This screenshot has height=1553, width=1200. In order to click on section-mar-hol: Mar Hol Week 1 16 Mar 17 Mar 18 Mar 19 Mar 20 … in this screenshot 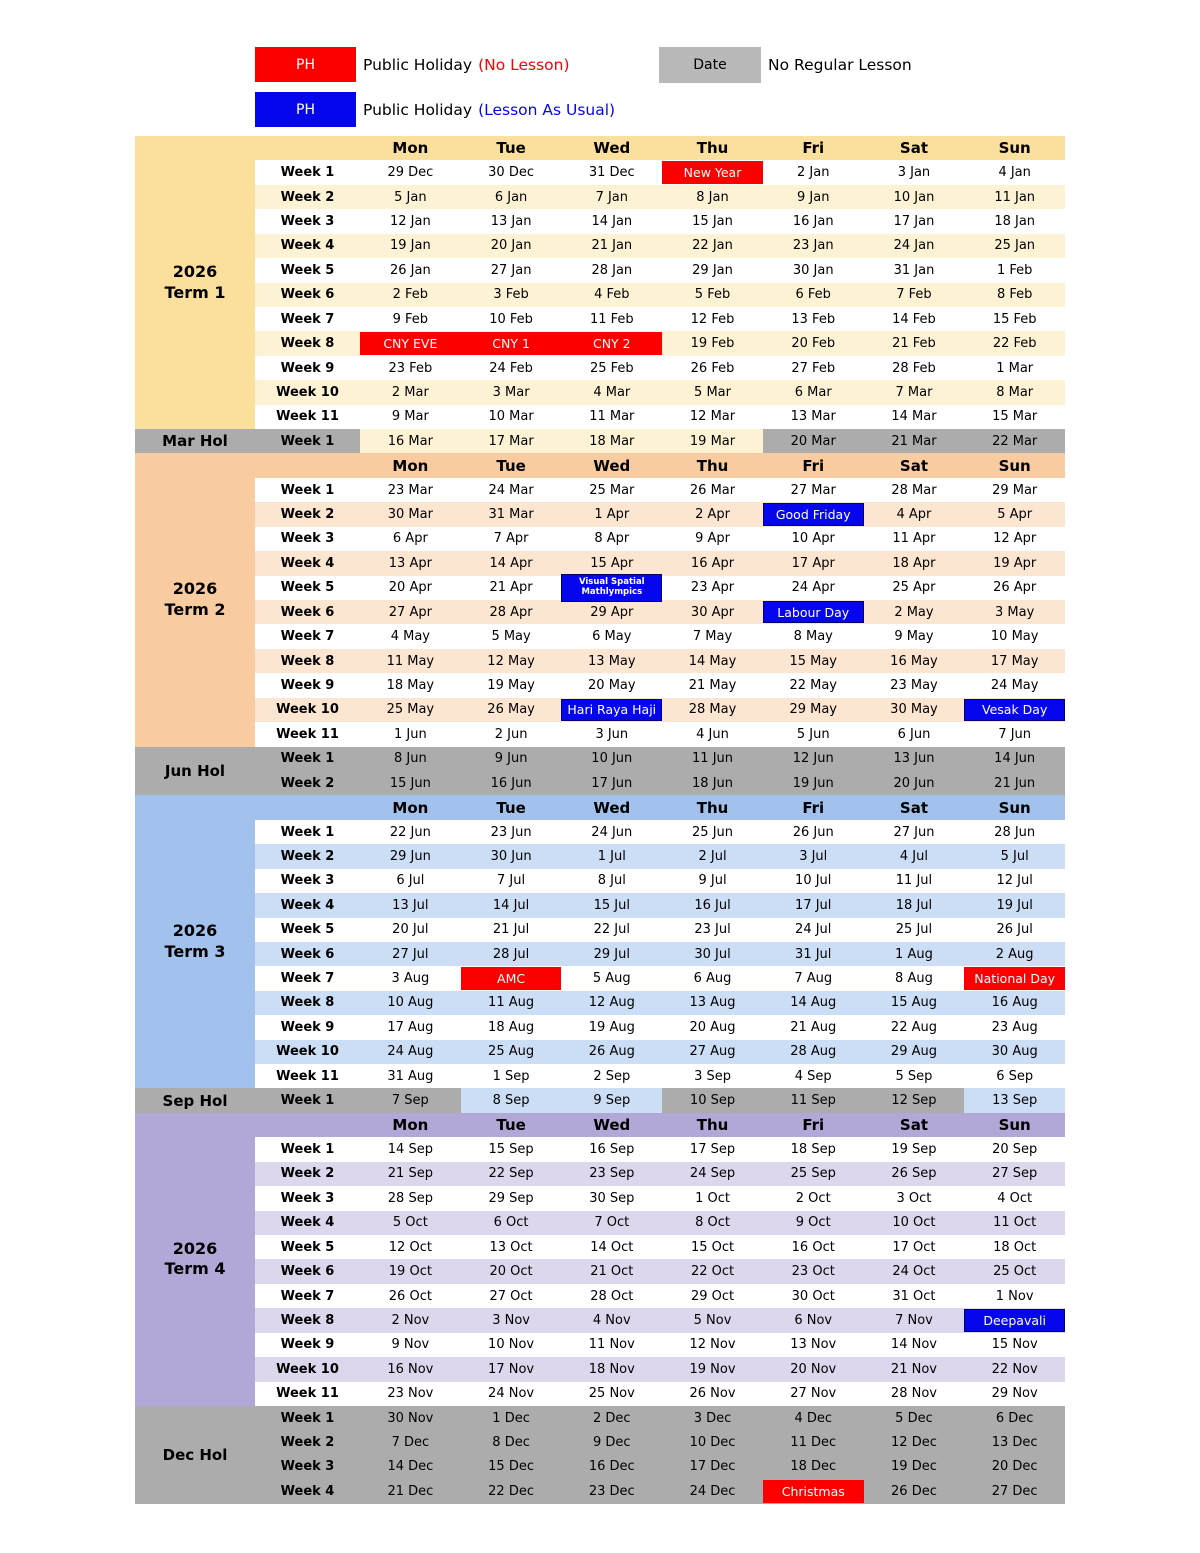, I will do `click(600, 441)`.